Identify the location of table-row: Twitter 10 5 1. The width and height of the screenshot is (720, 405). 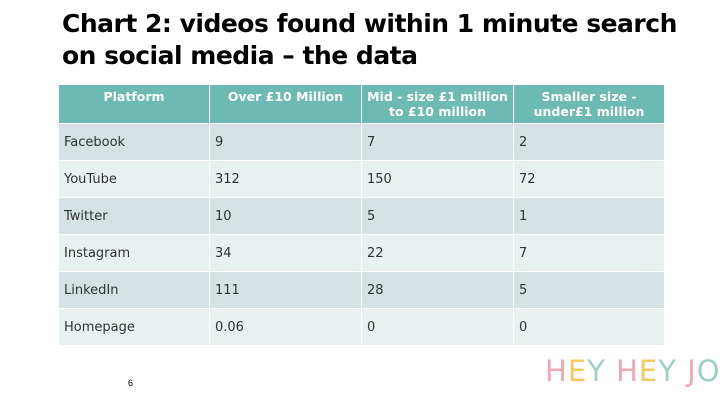
(361, 216).